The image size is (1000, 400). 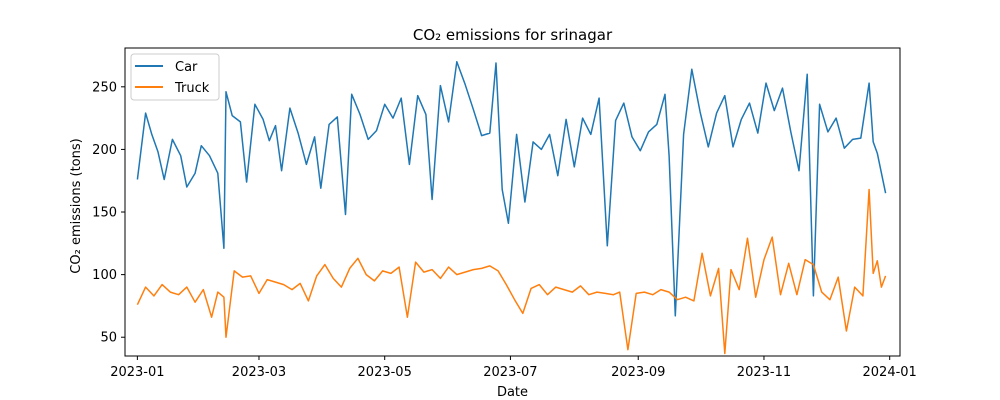 I want to click on y-tick-label: 200, so click(x=104, y=150).